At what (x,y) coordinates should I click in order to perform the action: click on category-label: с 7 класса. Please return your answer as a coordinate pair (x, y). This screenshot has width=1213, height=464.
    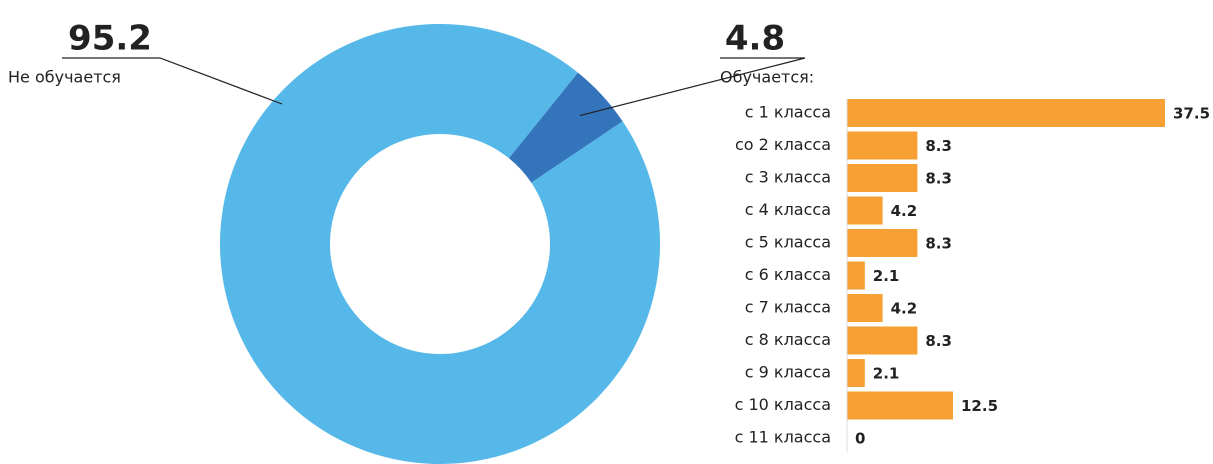
    Looking at the image, I should click on (788, 307).